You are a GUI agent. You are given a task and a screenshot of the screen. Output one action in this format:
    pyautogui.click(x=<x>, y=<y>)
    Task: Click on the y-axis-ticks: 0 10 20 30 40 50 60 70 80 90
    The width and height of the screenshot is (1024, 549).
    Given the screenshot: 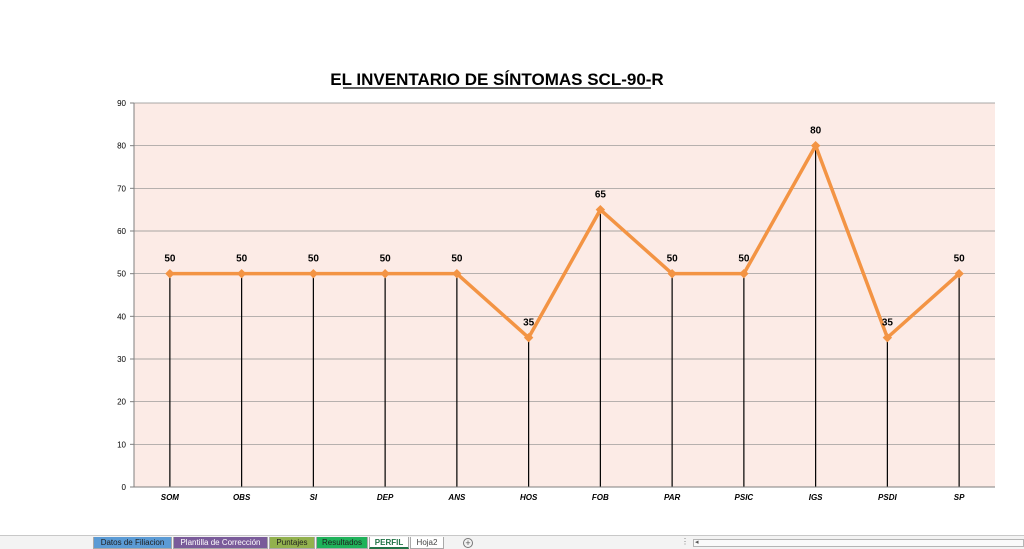 What is the action you would take?
    pyautogui.click(x=121, y=295)
    